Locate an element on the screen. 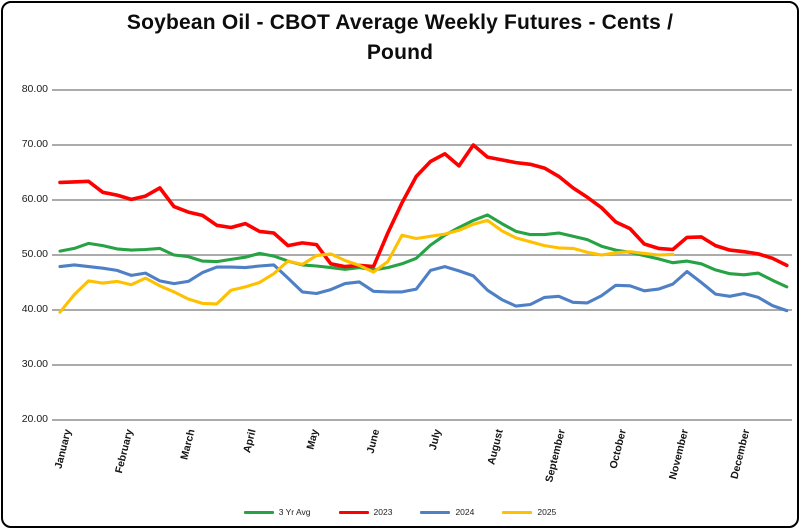  legend-label: 2023 is located at coordinates (383, 512).